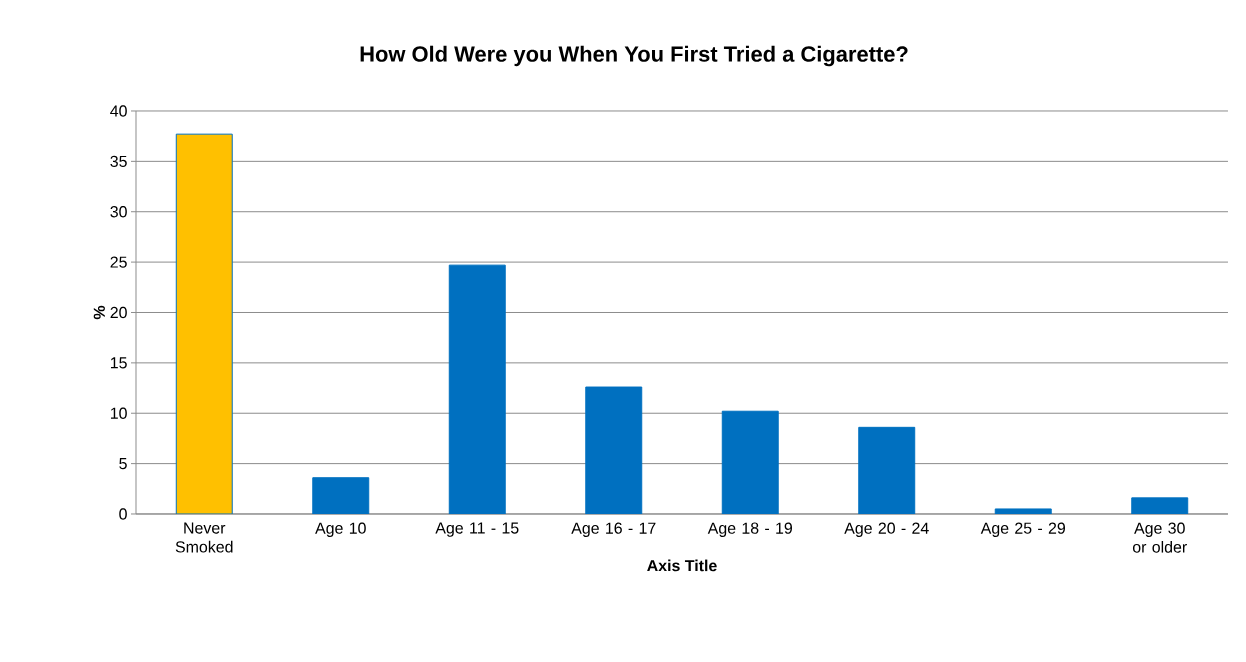  I want to click on x-tick-label: Age 25 - 29, so click(1022, 529).